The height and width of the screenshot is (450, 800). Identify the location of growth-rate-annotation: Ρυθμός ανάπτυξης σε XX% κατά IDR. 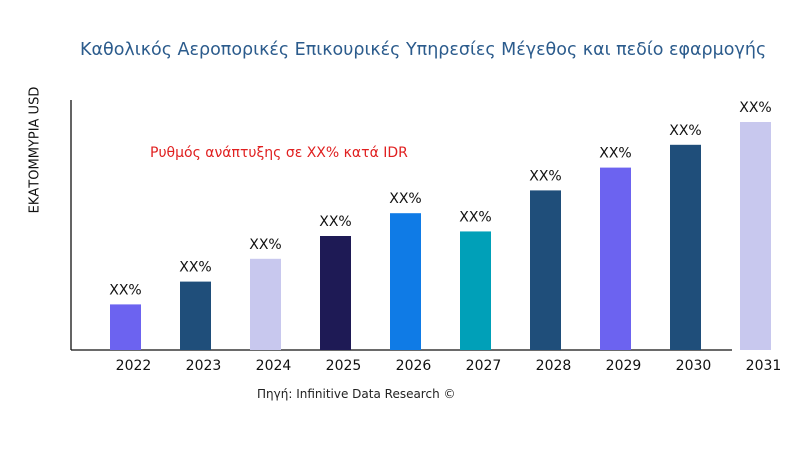
(279, 153).